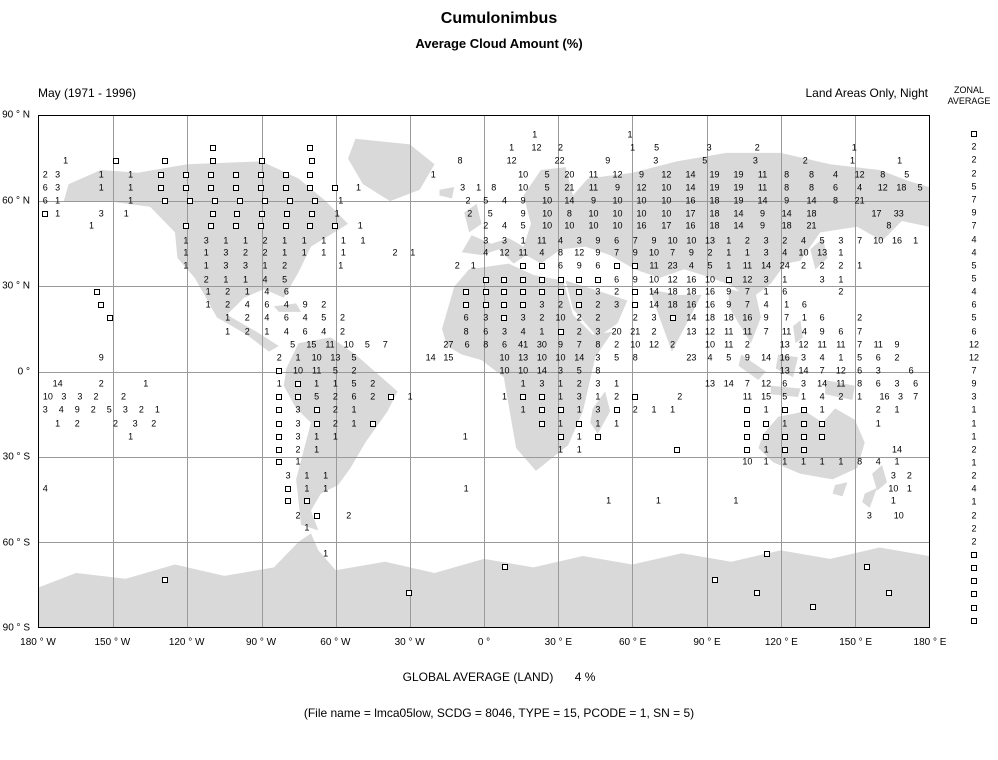  I want to click on lon-label: 0 °, so click(484, 642).